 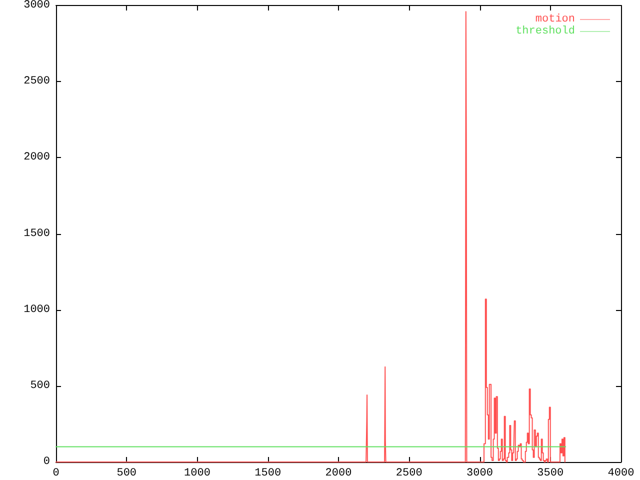 What do you see at coordinates (37, 158) in the screenshot?
I see `y-tick-label: 2000` at bounding box center [37, 158].